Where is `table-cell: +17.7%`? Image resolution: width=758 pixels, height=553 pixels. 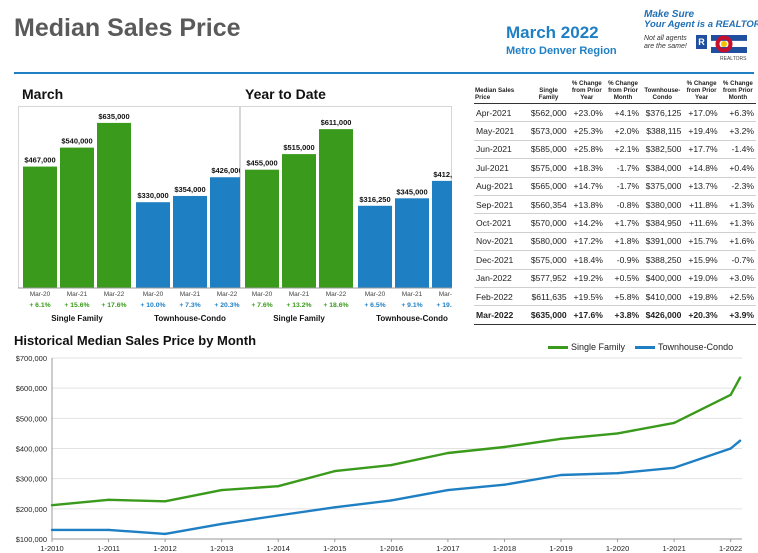
table-cell: +17.7% is located at coordinates (701, 150).